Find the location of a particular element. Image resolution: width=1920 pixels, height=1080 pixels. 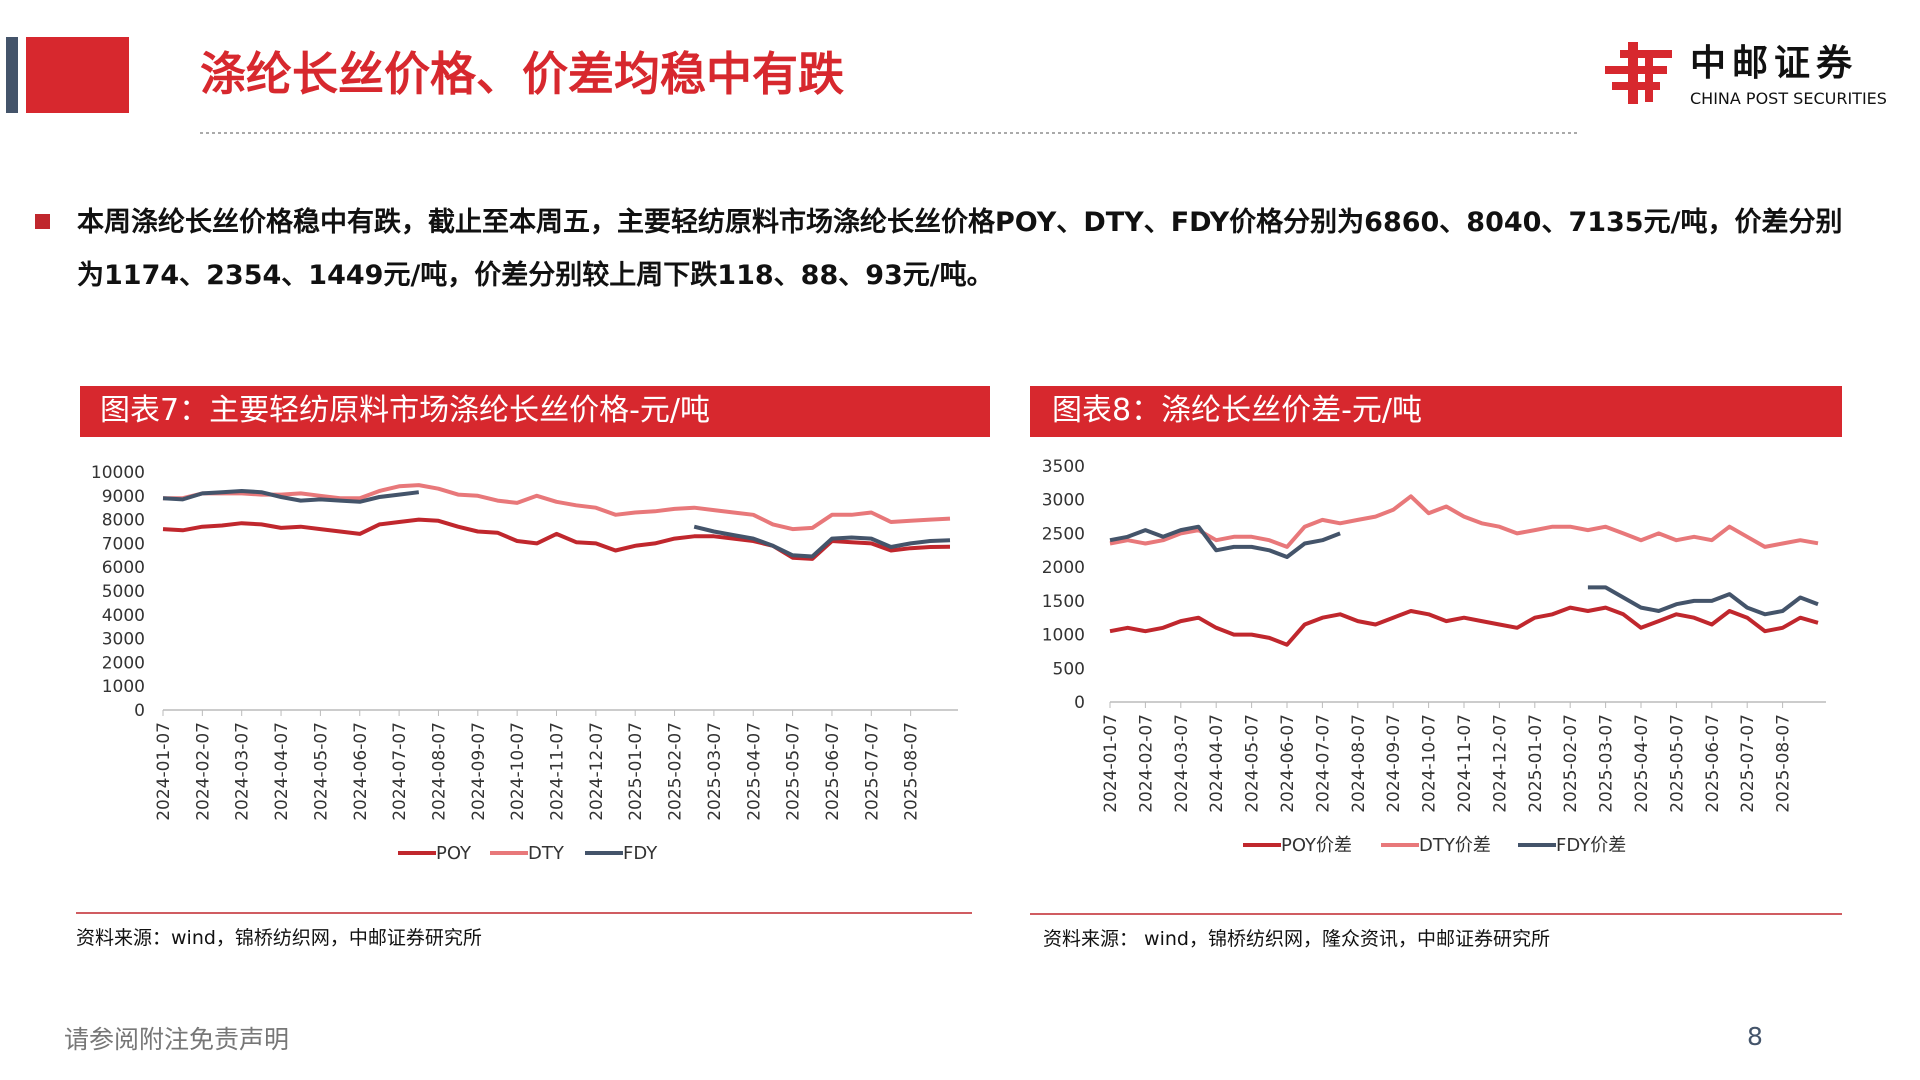

logo-en: CHINA POST SECURITIES is located at coordinates (1788, 98).